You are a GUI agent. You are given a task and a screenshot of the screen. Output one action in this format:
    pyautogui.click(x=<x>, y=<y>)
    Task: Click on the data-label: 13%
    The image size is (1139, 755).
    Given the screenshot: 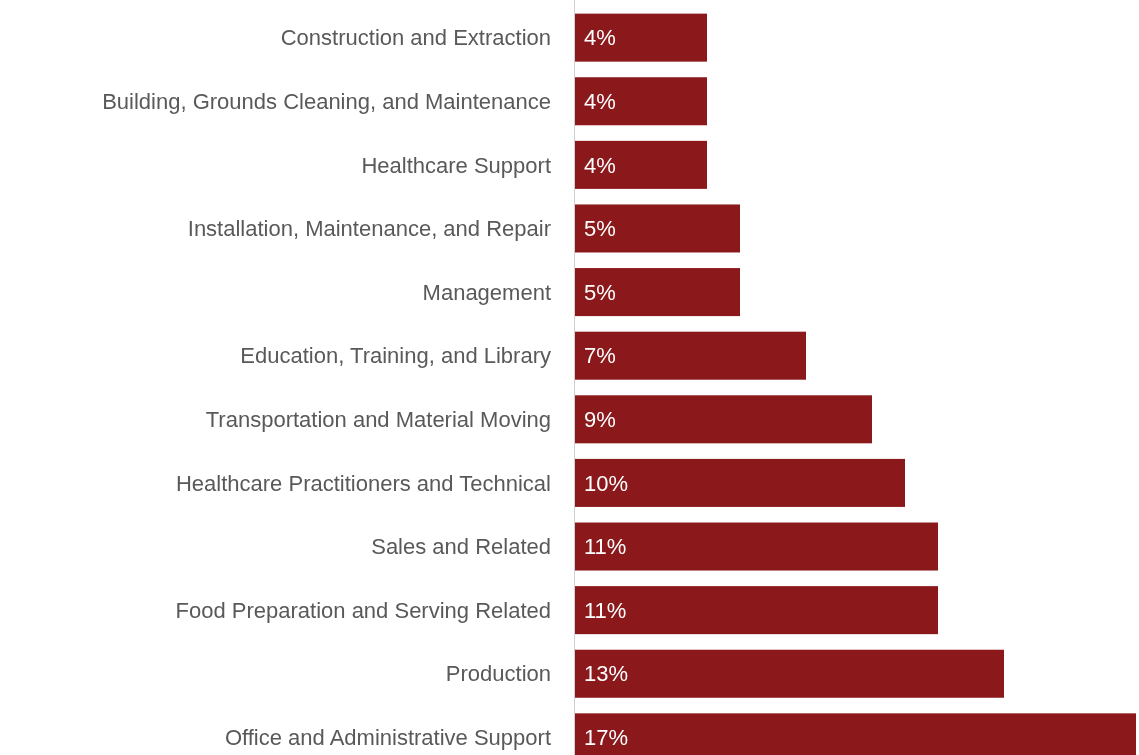 What is the action you would take?
    pyautogui.click(x=606, y=674)
    